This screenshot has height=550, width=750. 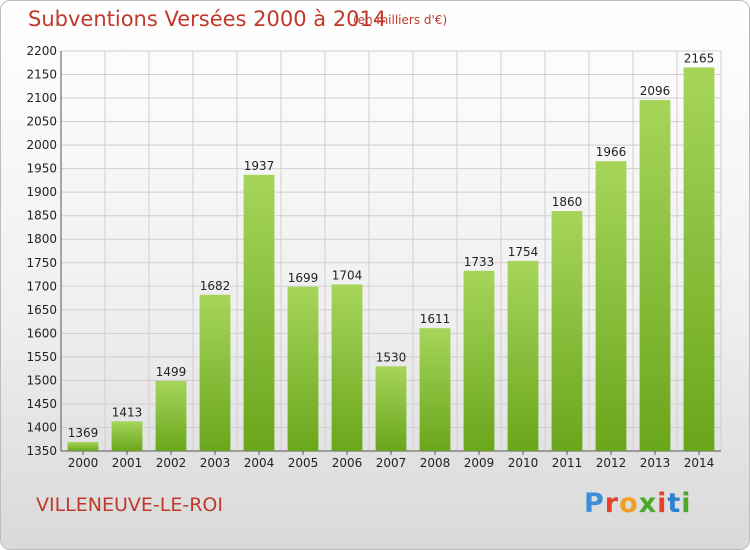 What do you see at coordinates (567, 202) in the screenshot?
I see `data-label-2011: 1860` at bounding box center [567, 202].